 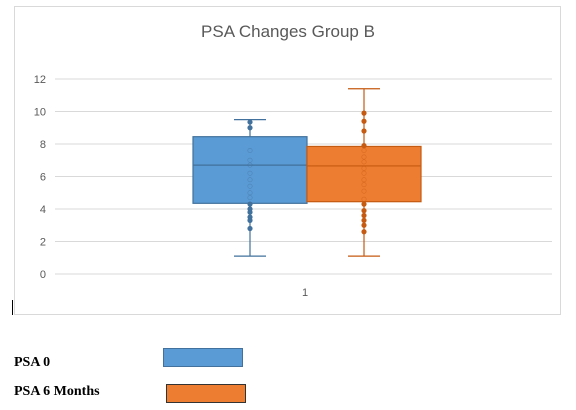 I want to click on y-axis-tick-labels: 0 2 4 6 8 10 12, so click(x=40, y=177).